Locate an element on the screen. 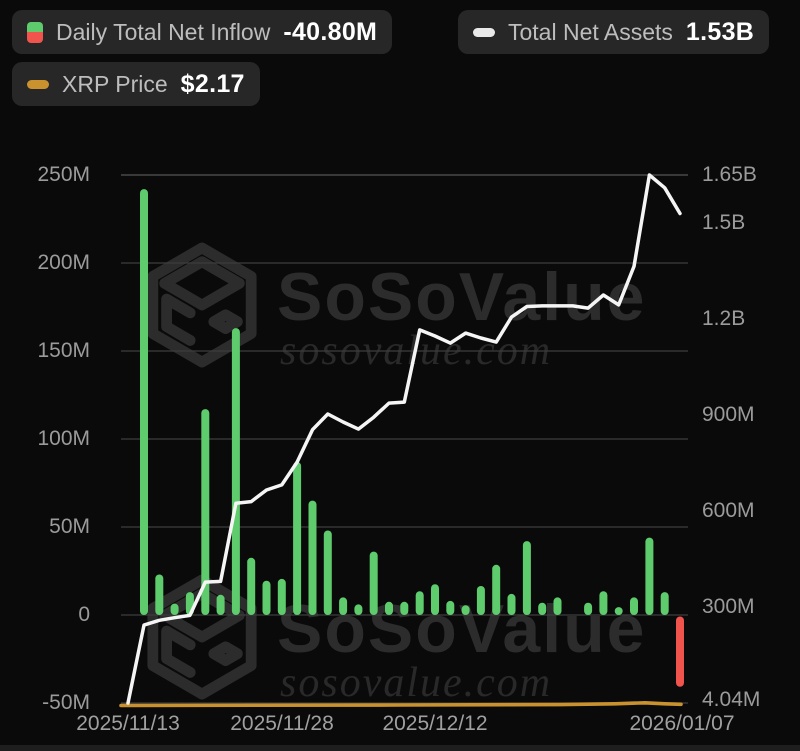 Image resolution: width=800 pixels, height=751 pixels. y-axis-tick-left: -50M is located at coordinates (66, 702).